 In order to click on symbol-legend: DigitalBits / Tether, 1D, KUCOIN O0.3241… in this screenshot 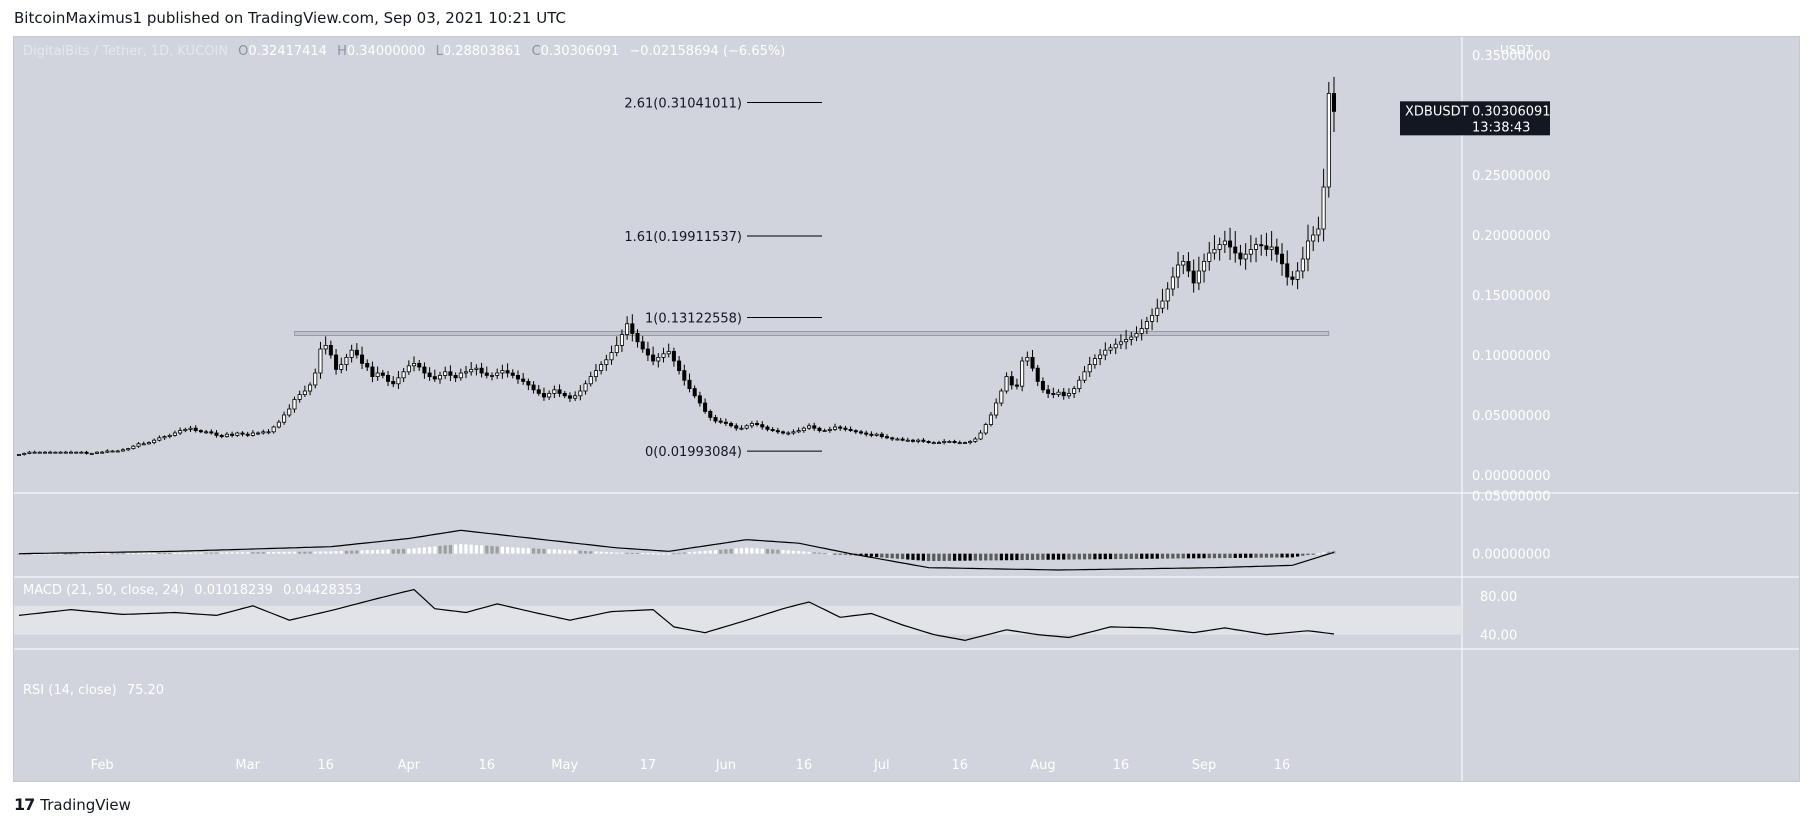, I will do `click(404, 51)`.